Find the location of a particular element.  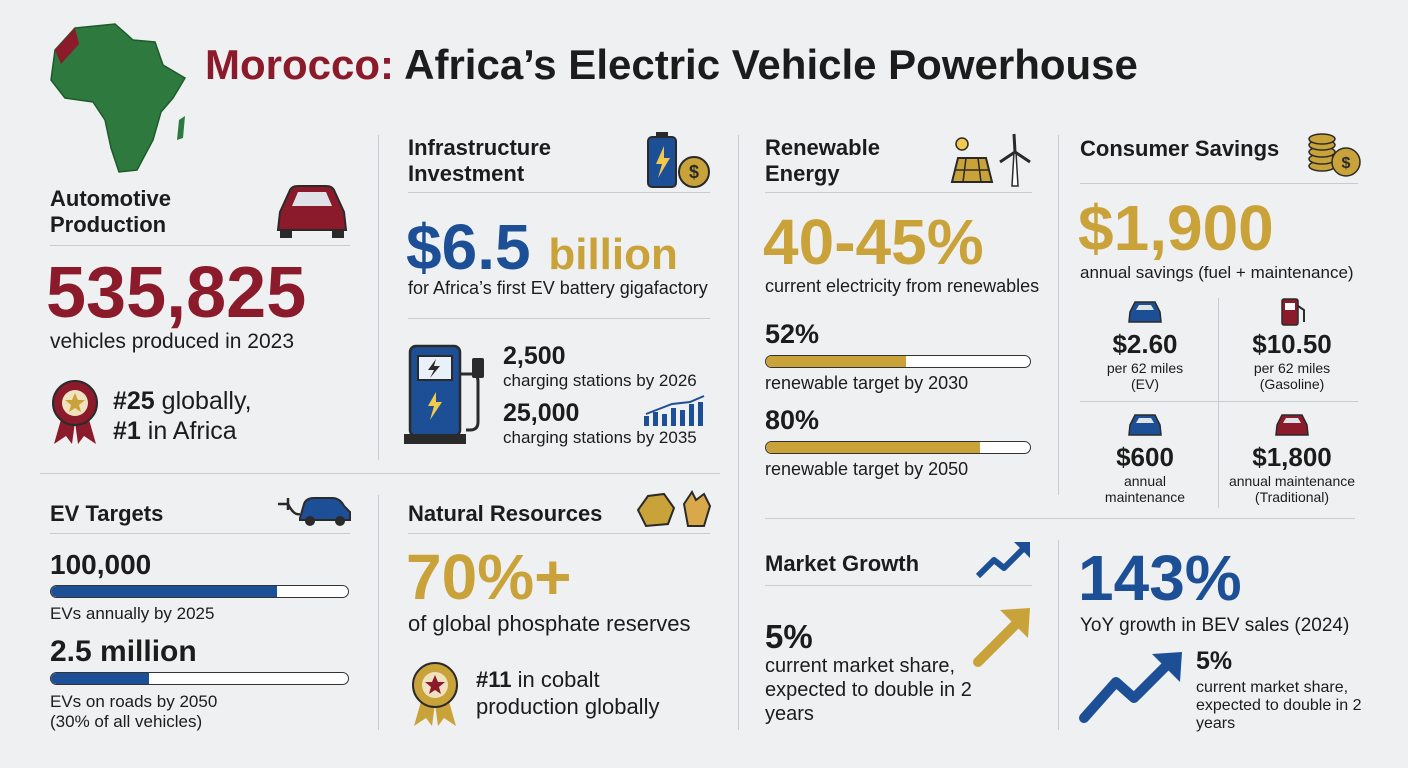

rank: #1 is located at coordinates (127, 431).